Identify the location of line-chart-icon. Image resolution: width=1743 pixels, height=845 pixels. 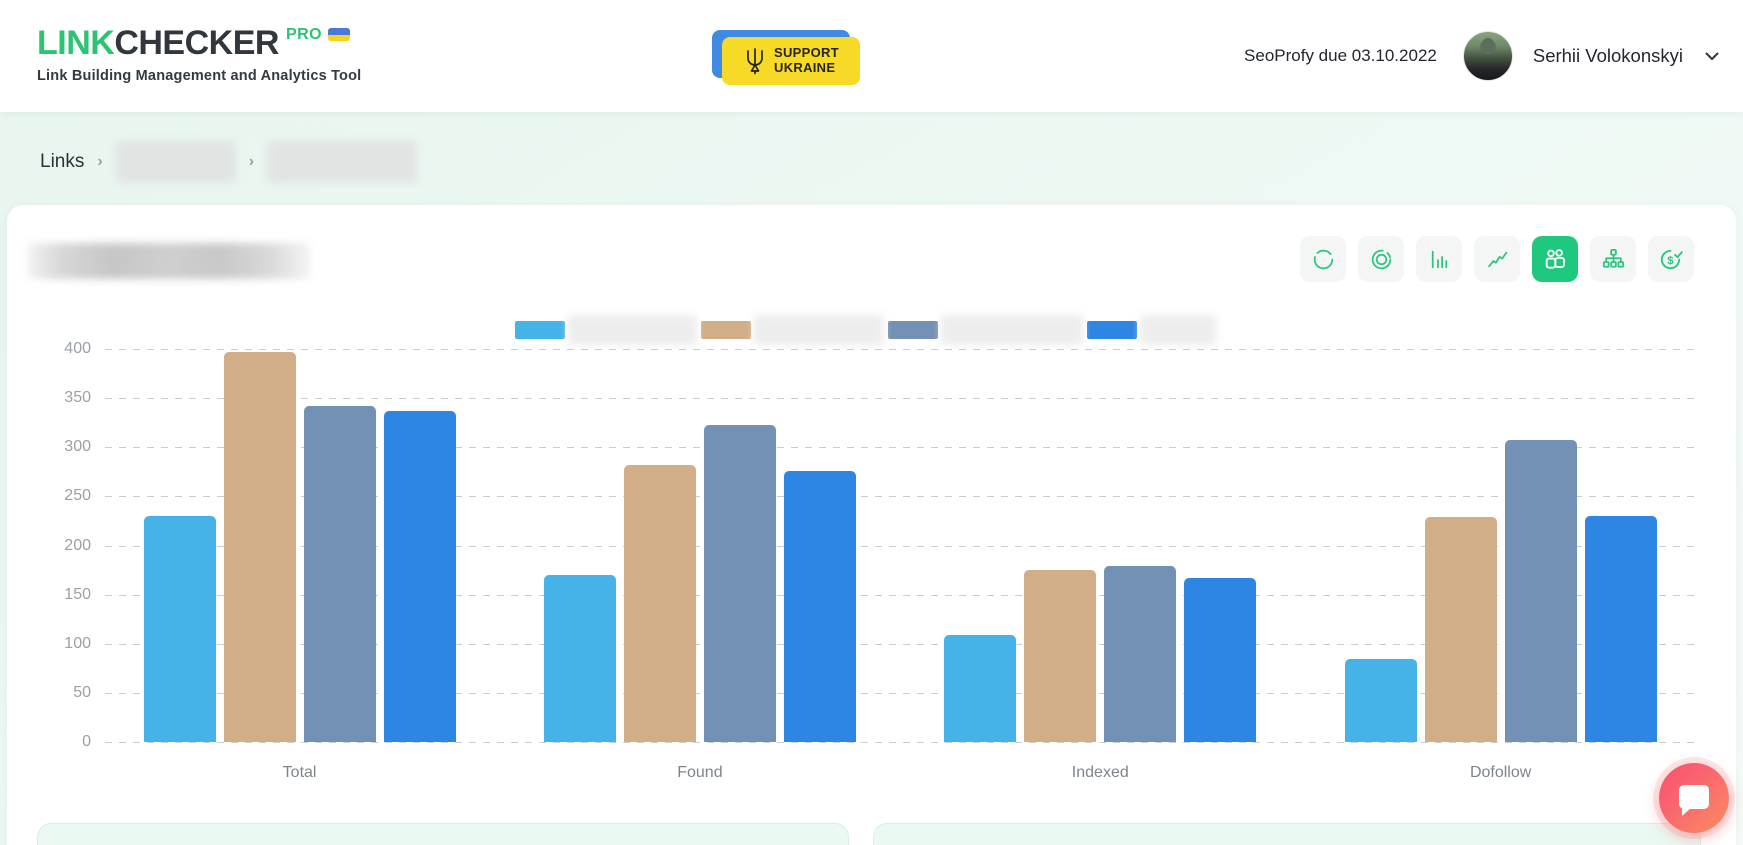
(1497, 259).